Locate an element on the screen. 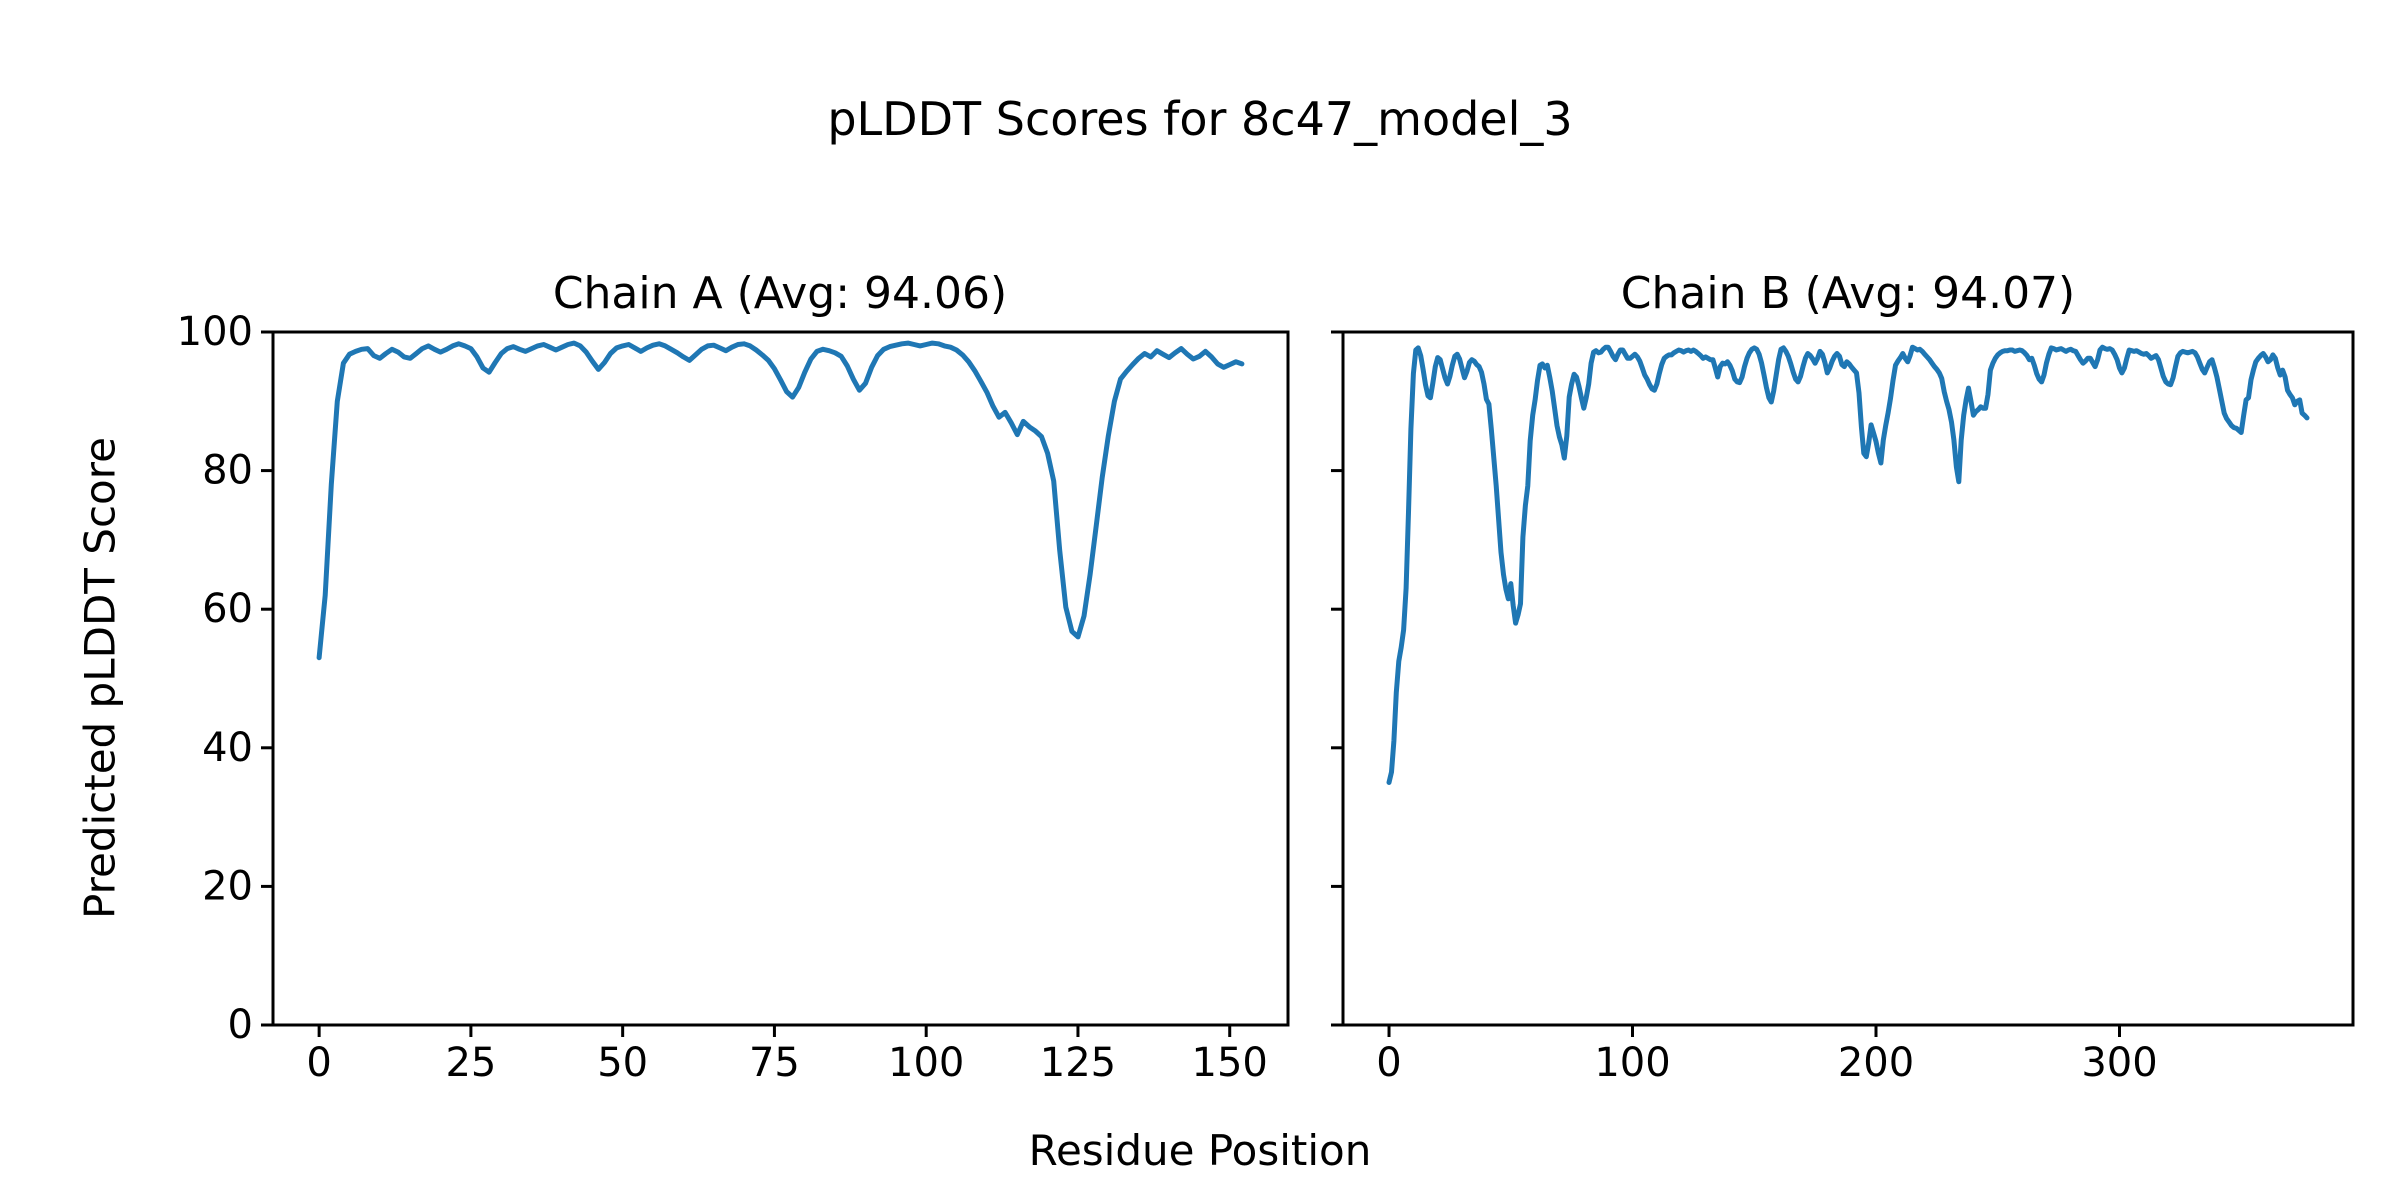  x-tick-label-chain-b: 0 is located at coordinates (1388, 1063).